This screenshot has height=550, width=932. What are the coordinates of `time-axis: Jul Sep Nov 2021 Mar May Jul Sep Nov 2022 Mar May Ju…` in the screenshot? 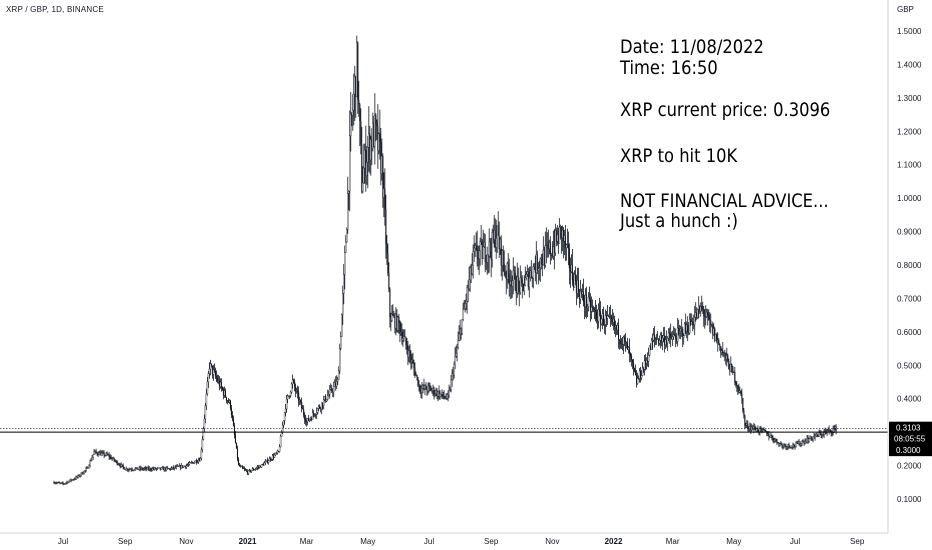 It's located at (461, 541).